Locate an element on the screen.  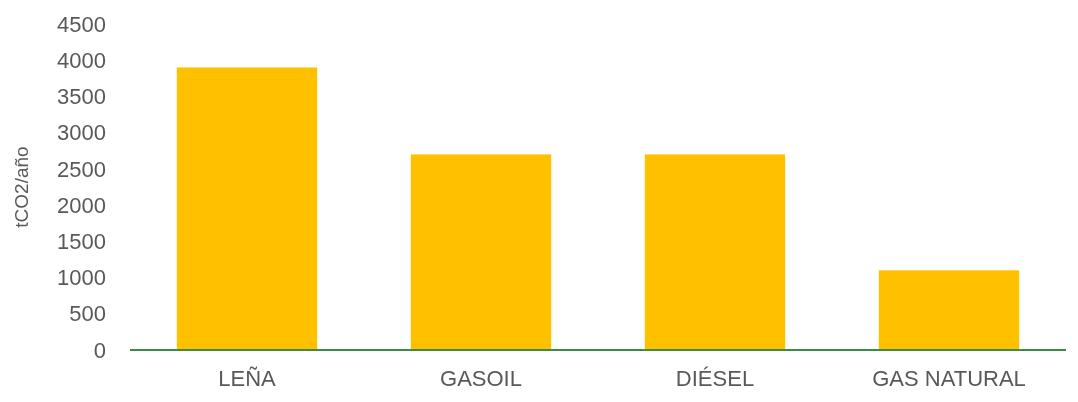
y-tick-label: 500 is located at coordinates (87, 314).